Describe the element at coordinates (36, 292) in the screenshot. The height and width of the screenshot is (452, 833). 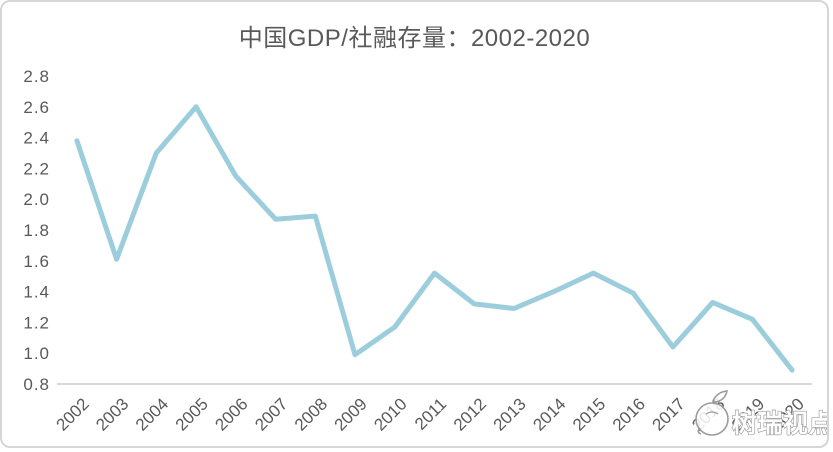
I see `y-axis-tick-label: 1.4` at that location.